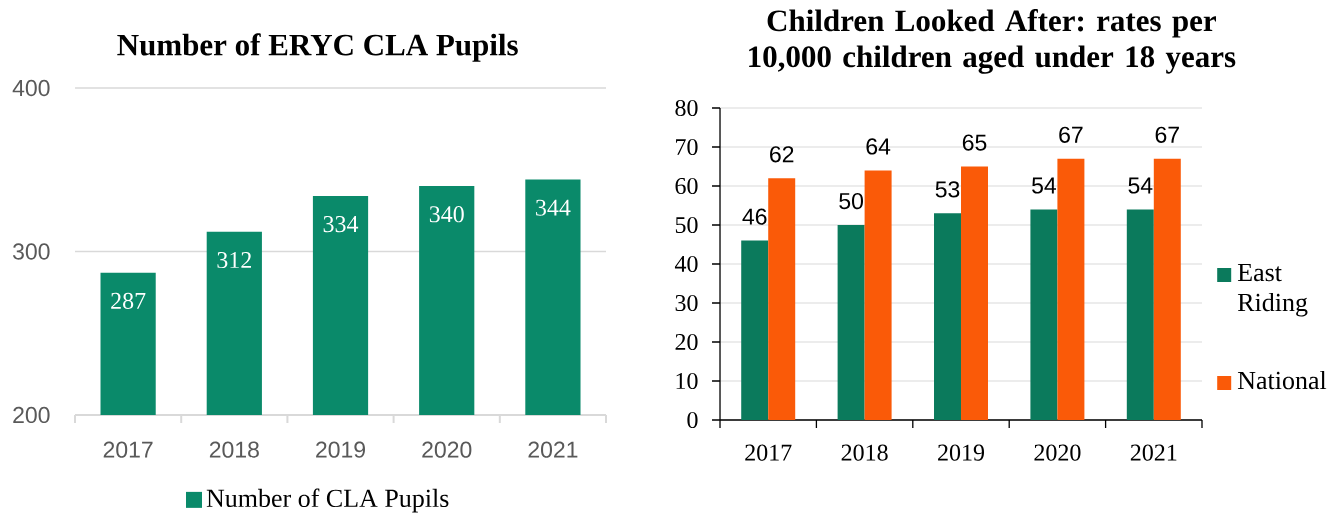 The image size is (1337, 516). Describe the element at coordinates (31, 415) in the screenshot. I see `y-tick-label: 200` at that location.